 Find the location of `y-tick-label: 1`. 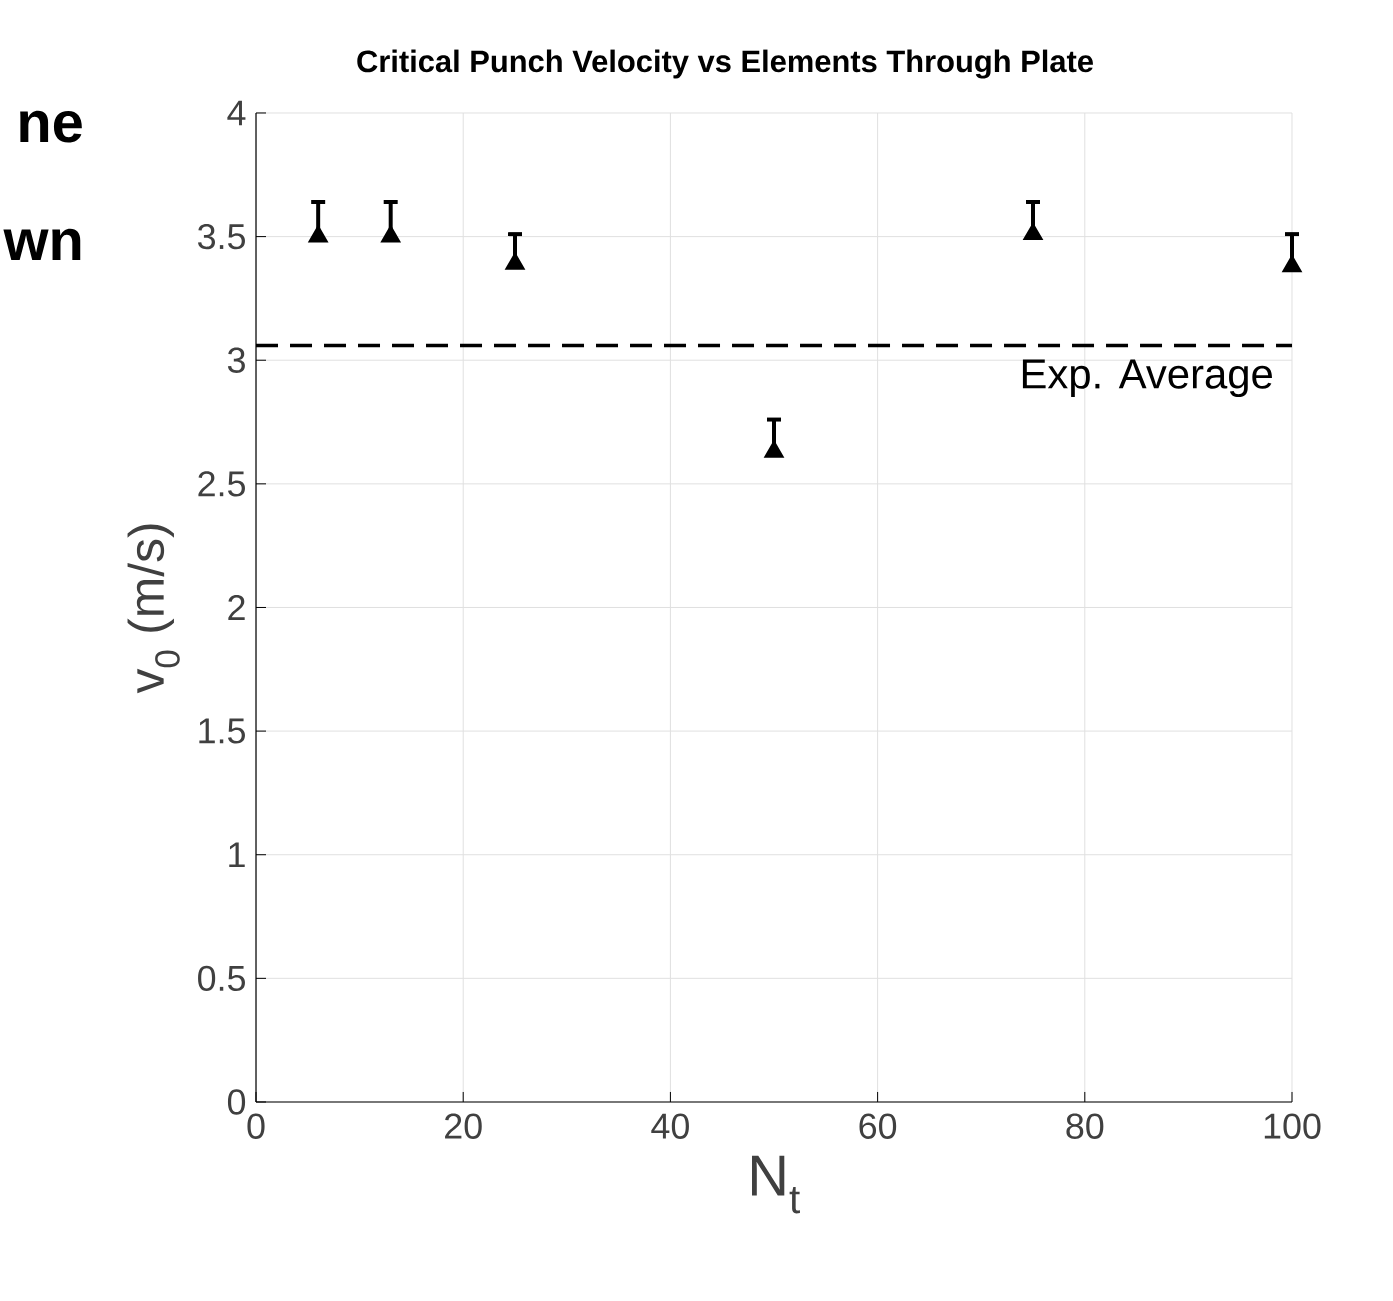

y-tick-label: 1 is located at coordinates (237, 855).